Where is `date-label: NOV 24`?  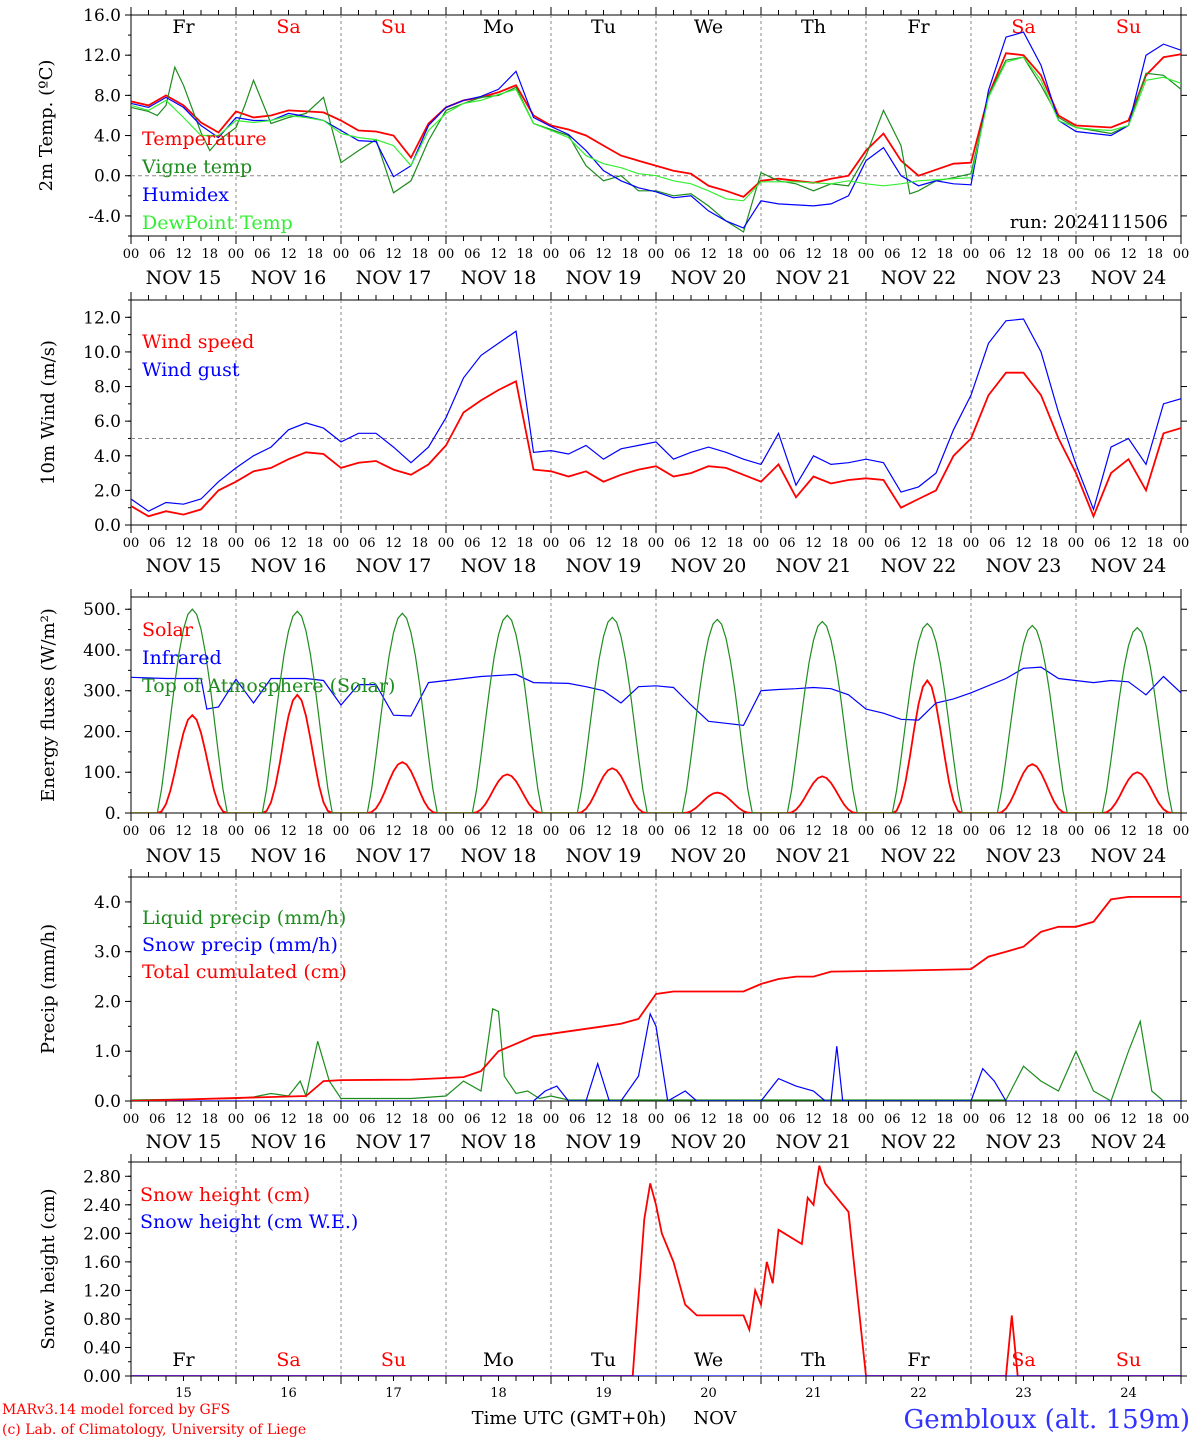
date-label: NOV 24 is located at coordinates (1129, 566).